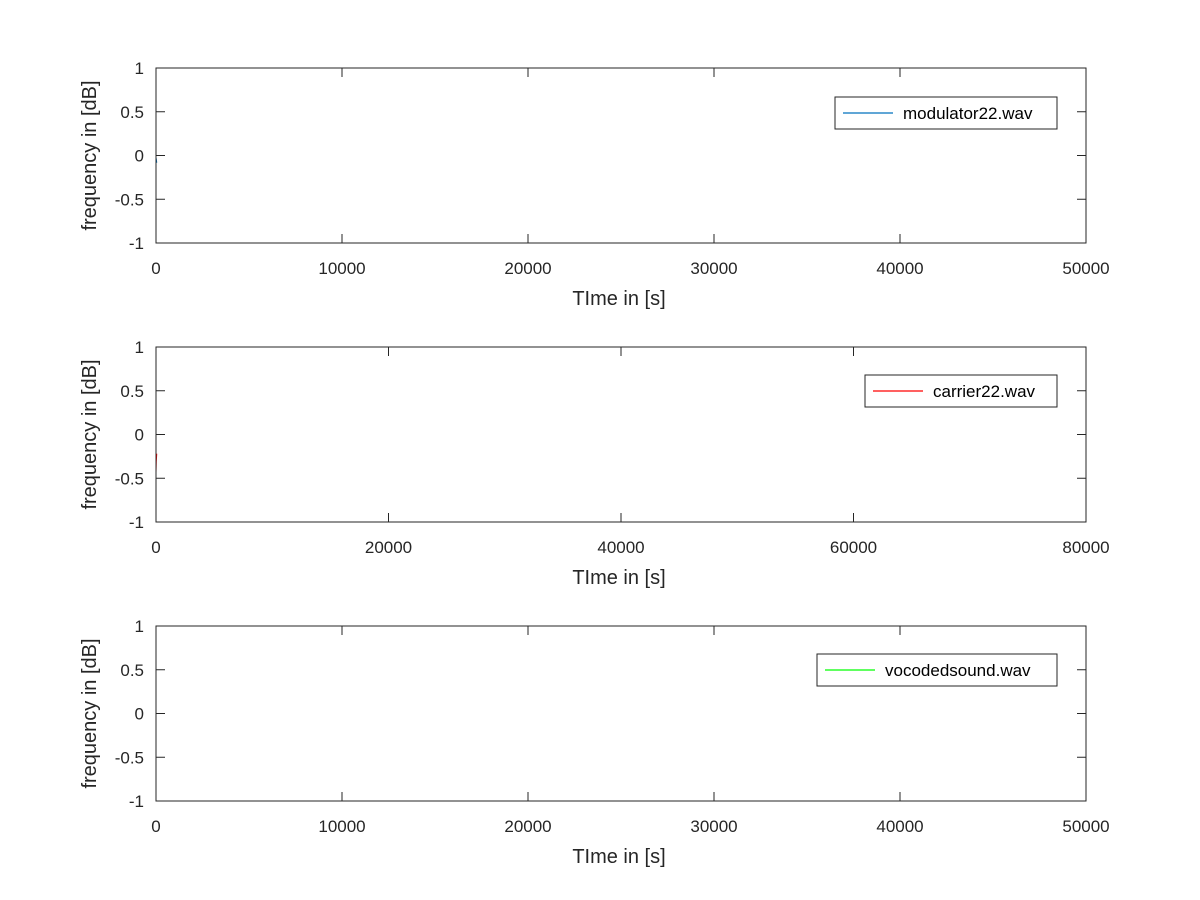 This screenshot has height=900, width=1200. I want to click on x-tick-label: 60000, so click(853, 547).